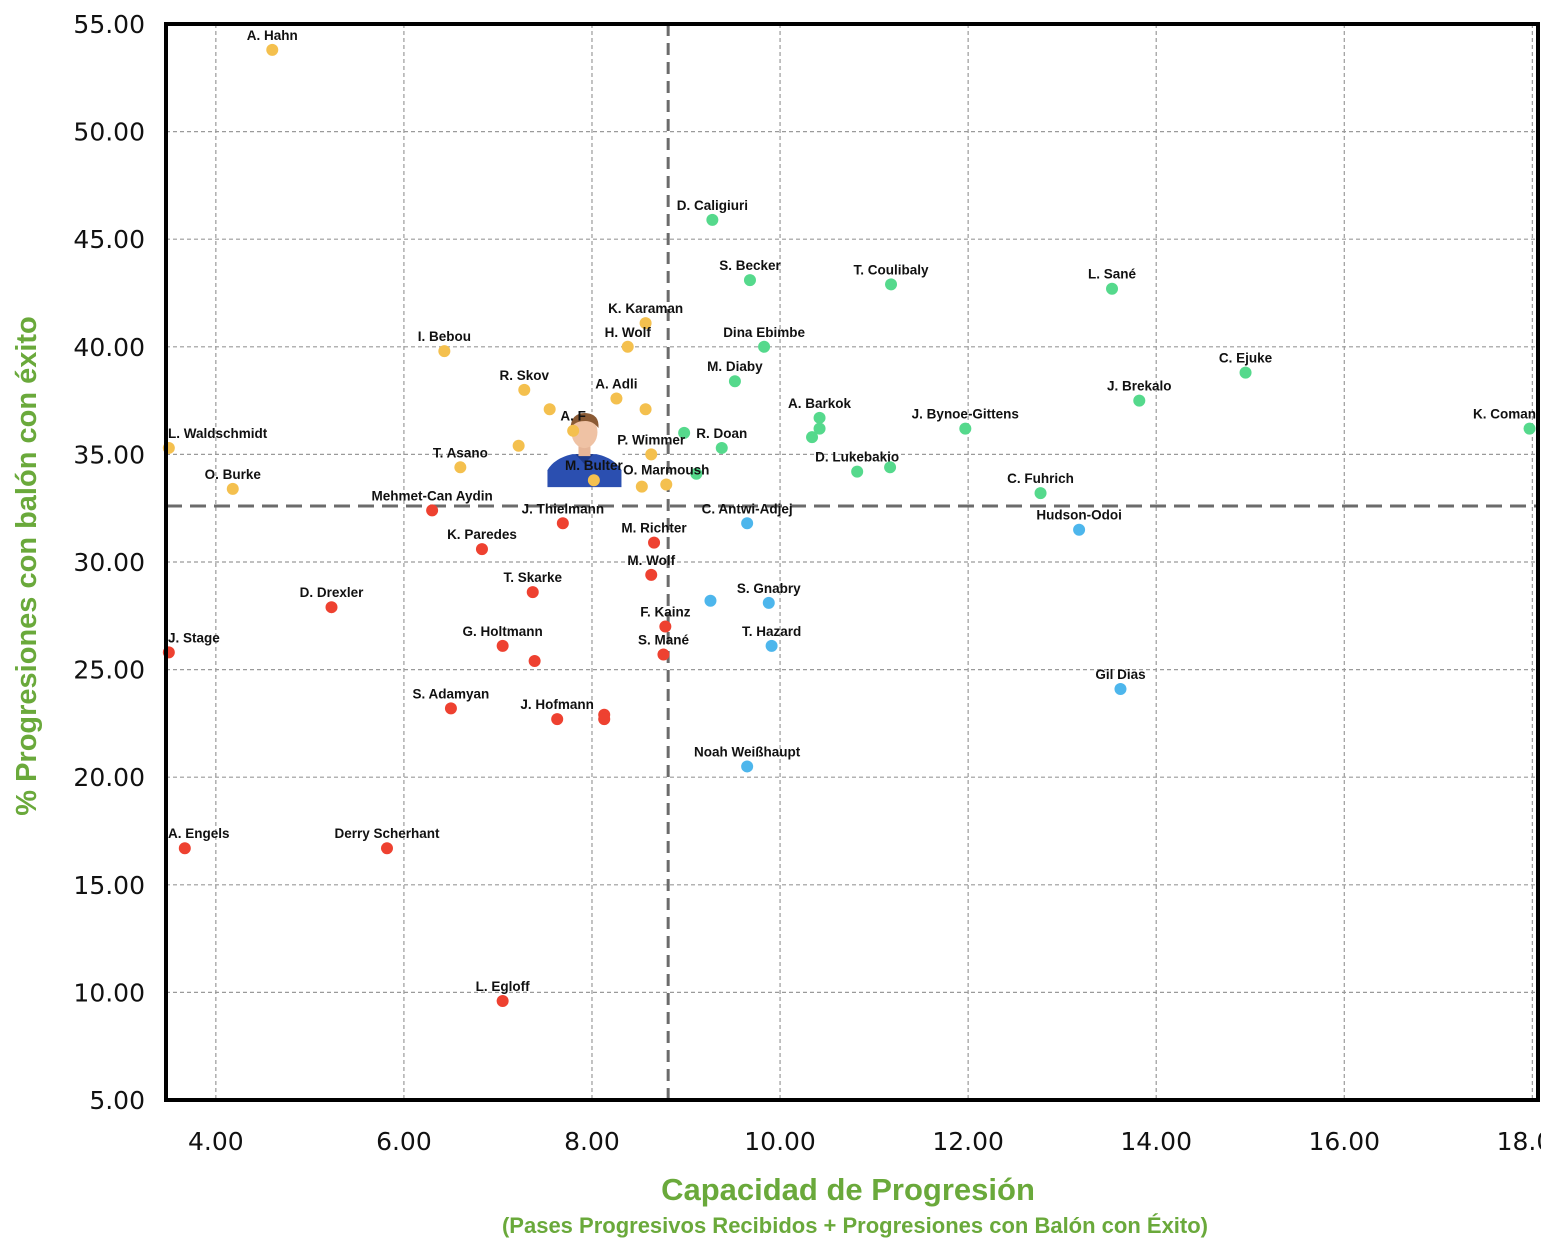 Image resolution: width=1541 pixels, height=1238 pixels. I want to click on point-label: R. Skov, so click(525, 375).